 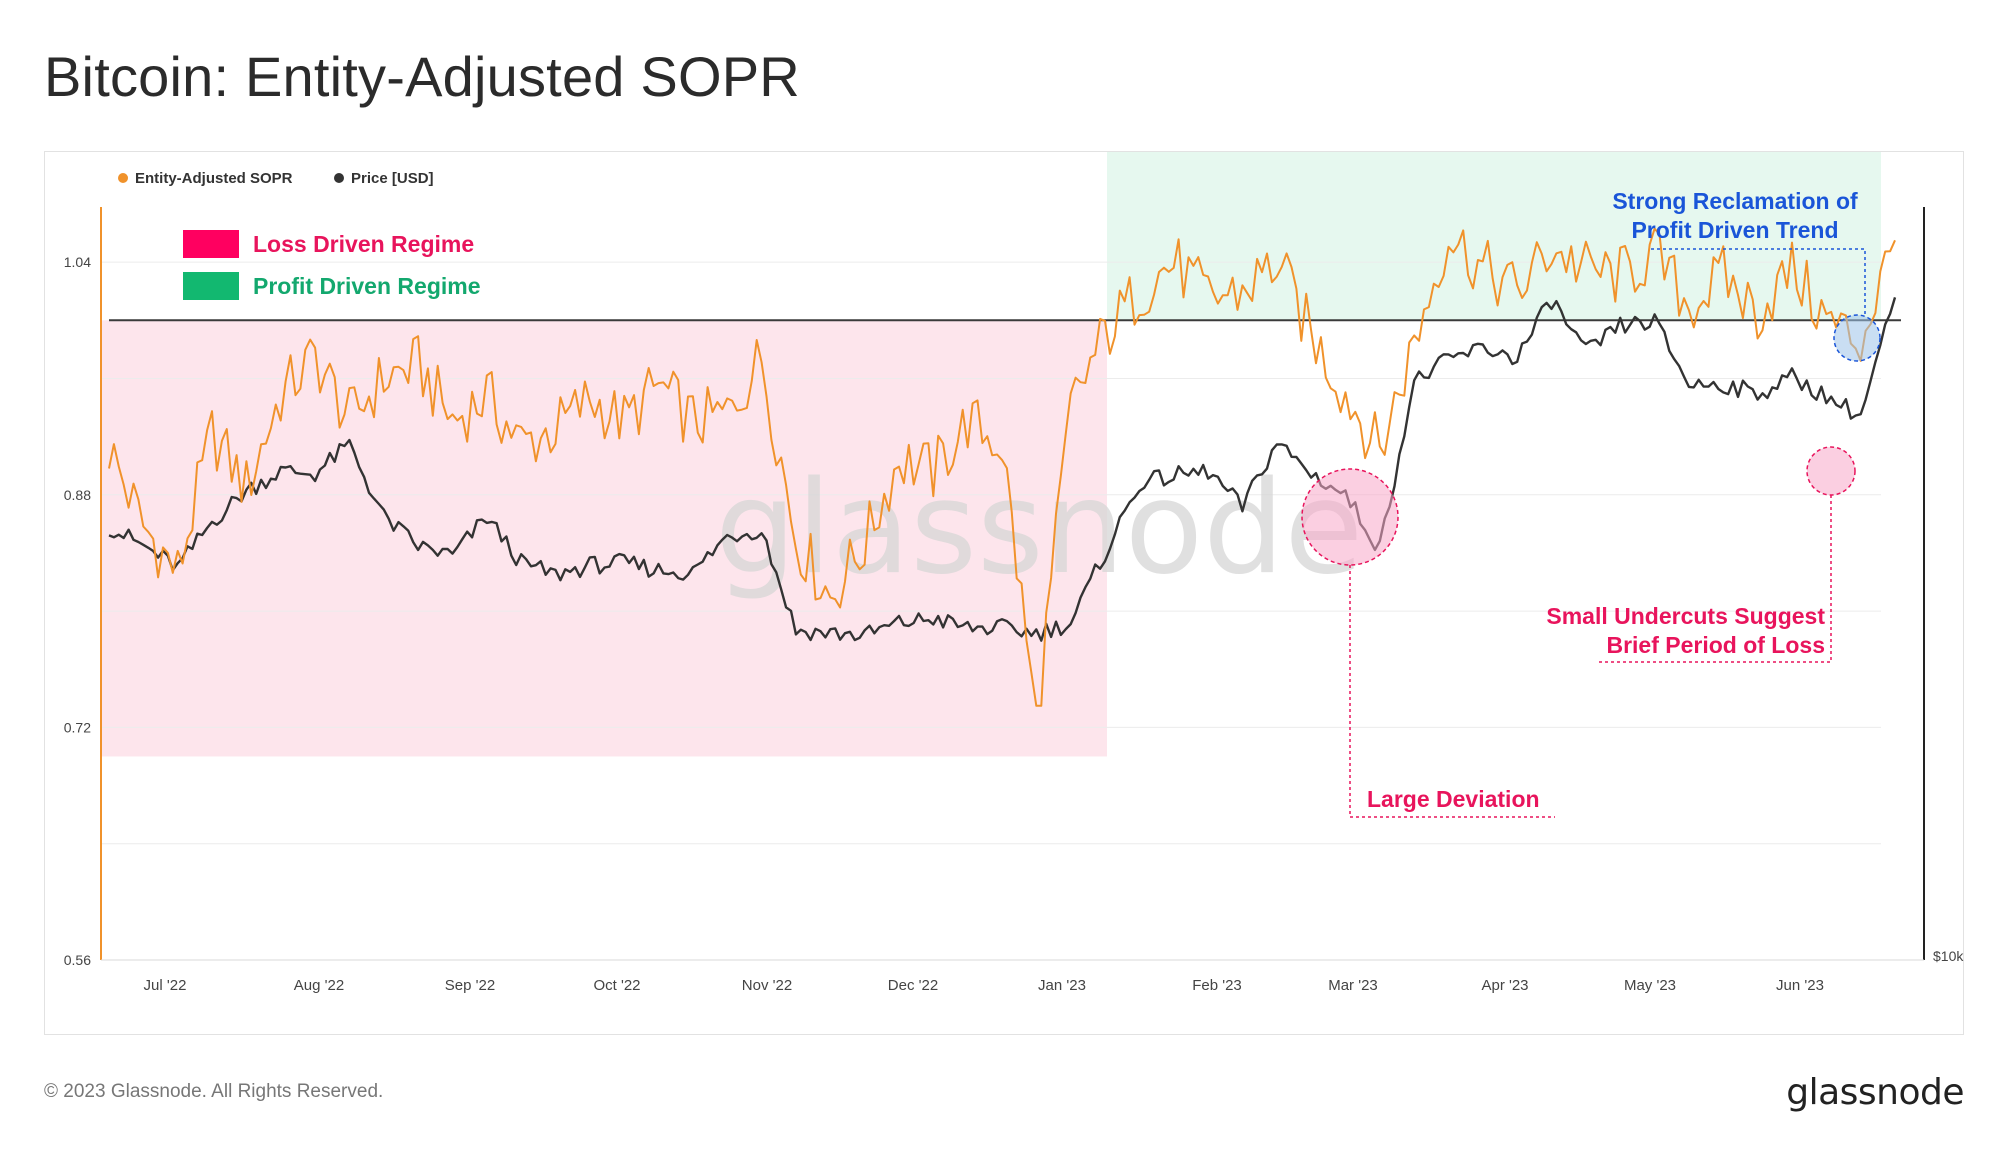 I want to click on reclaim-circle, so click(x=1857, y=338).